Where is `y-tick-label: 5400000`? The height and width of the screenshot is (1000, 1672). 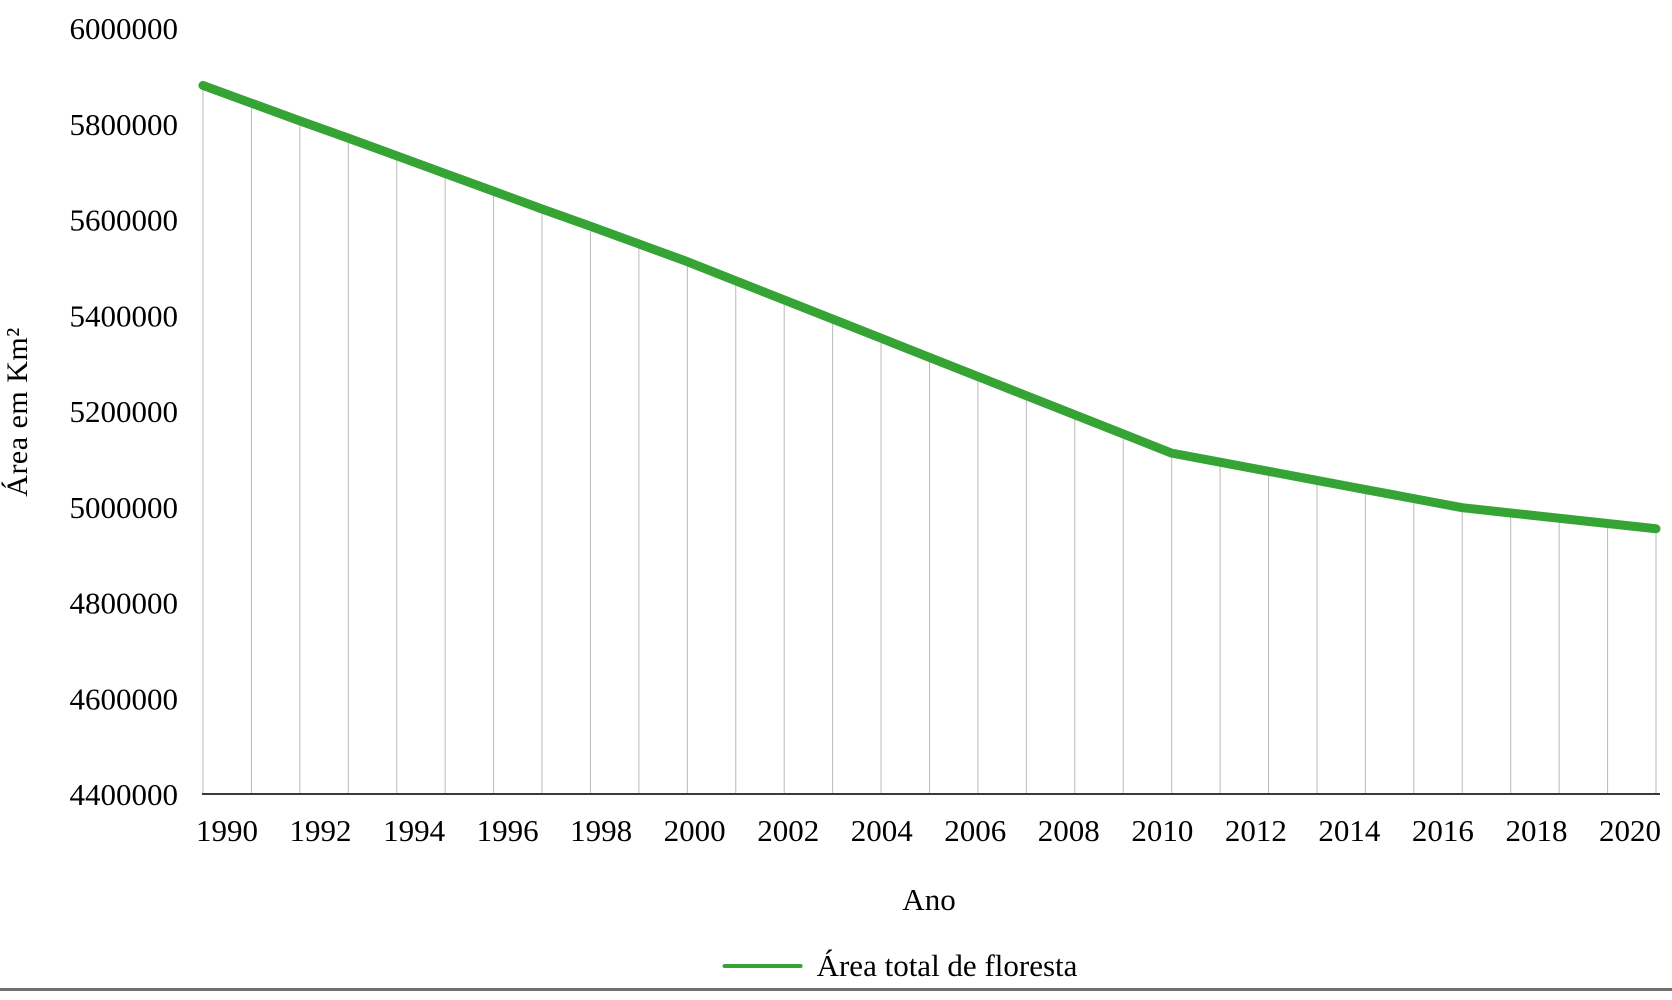
y-tick-label: 5400000 is located at coordinates (124, 315).